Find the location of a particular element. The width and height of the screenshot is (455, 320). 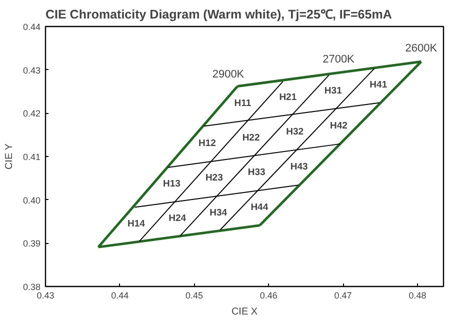

annotation: H44 is located at coordinates (259, 208).